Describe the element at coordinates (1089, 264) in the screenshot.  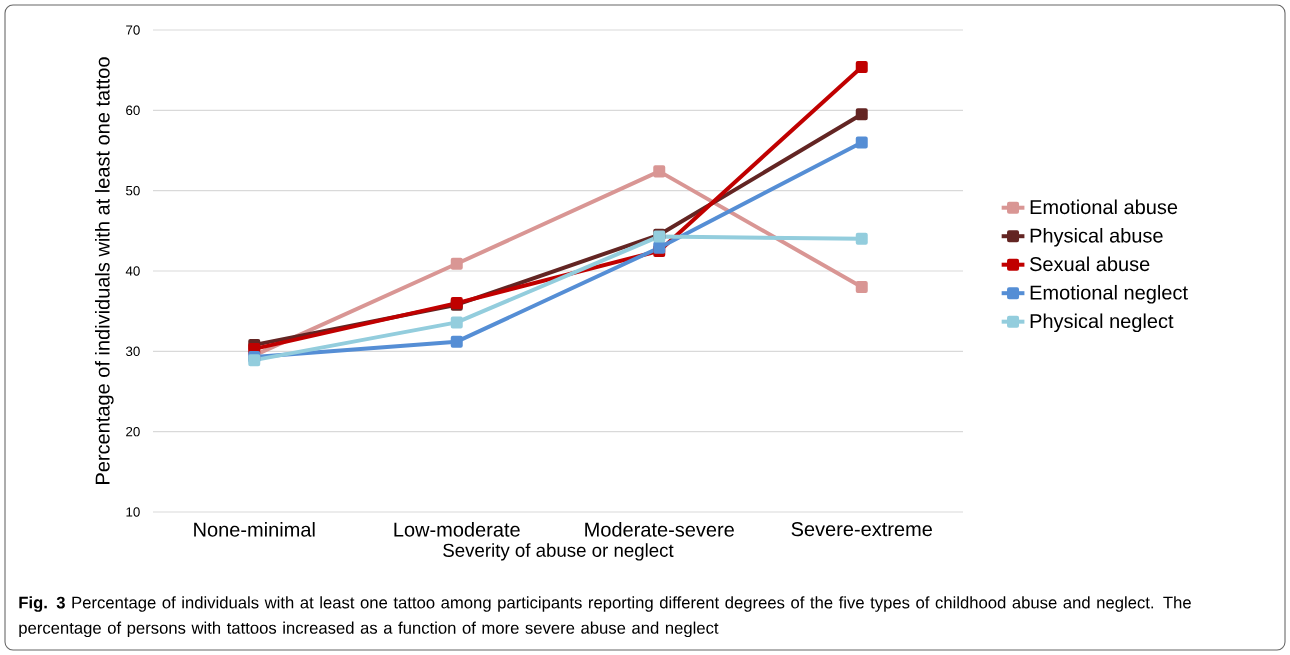
I see `legend-label: Sexual abuse` at that location.